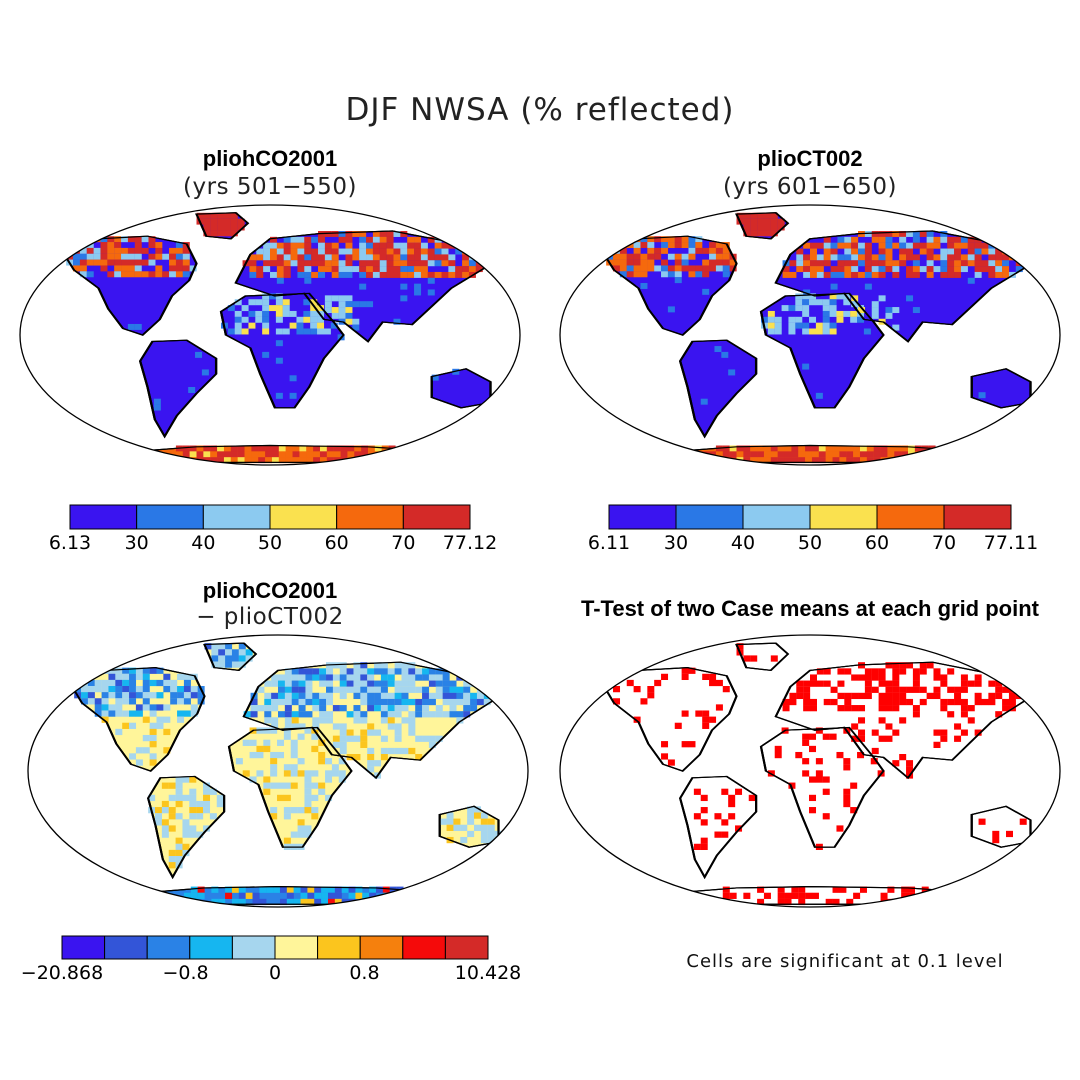 Image resolution: width=1080 pixels, height=1080 pixels. I want to click on colorbar-bottom-left-labels: −20.868 −0.8 0 0.8 10.428, so click(271, 974).